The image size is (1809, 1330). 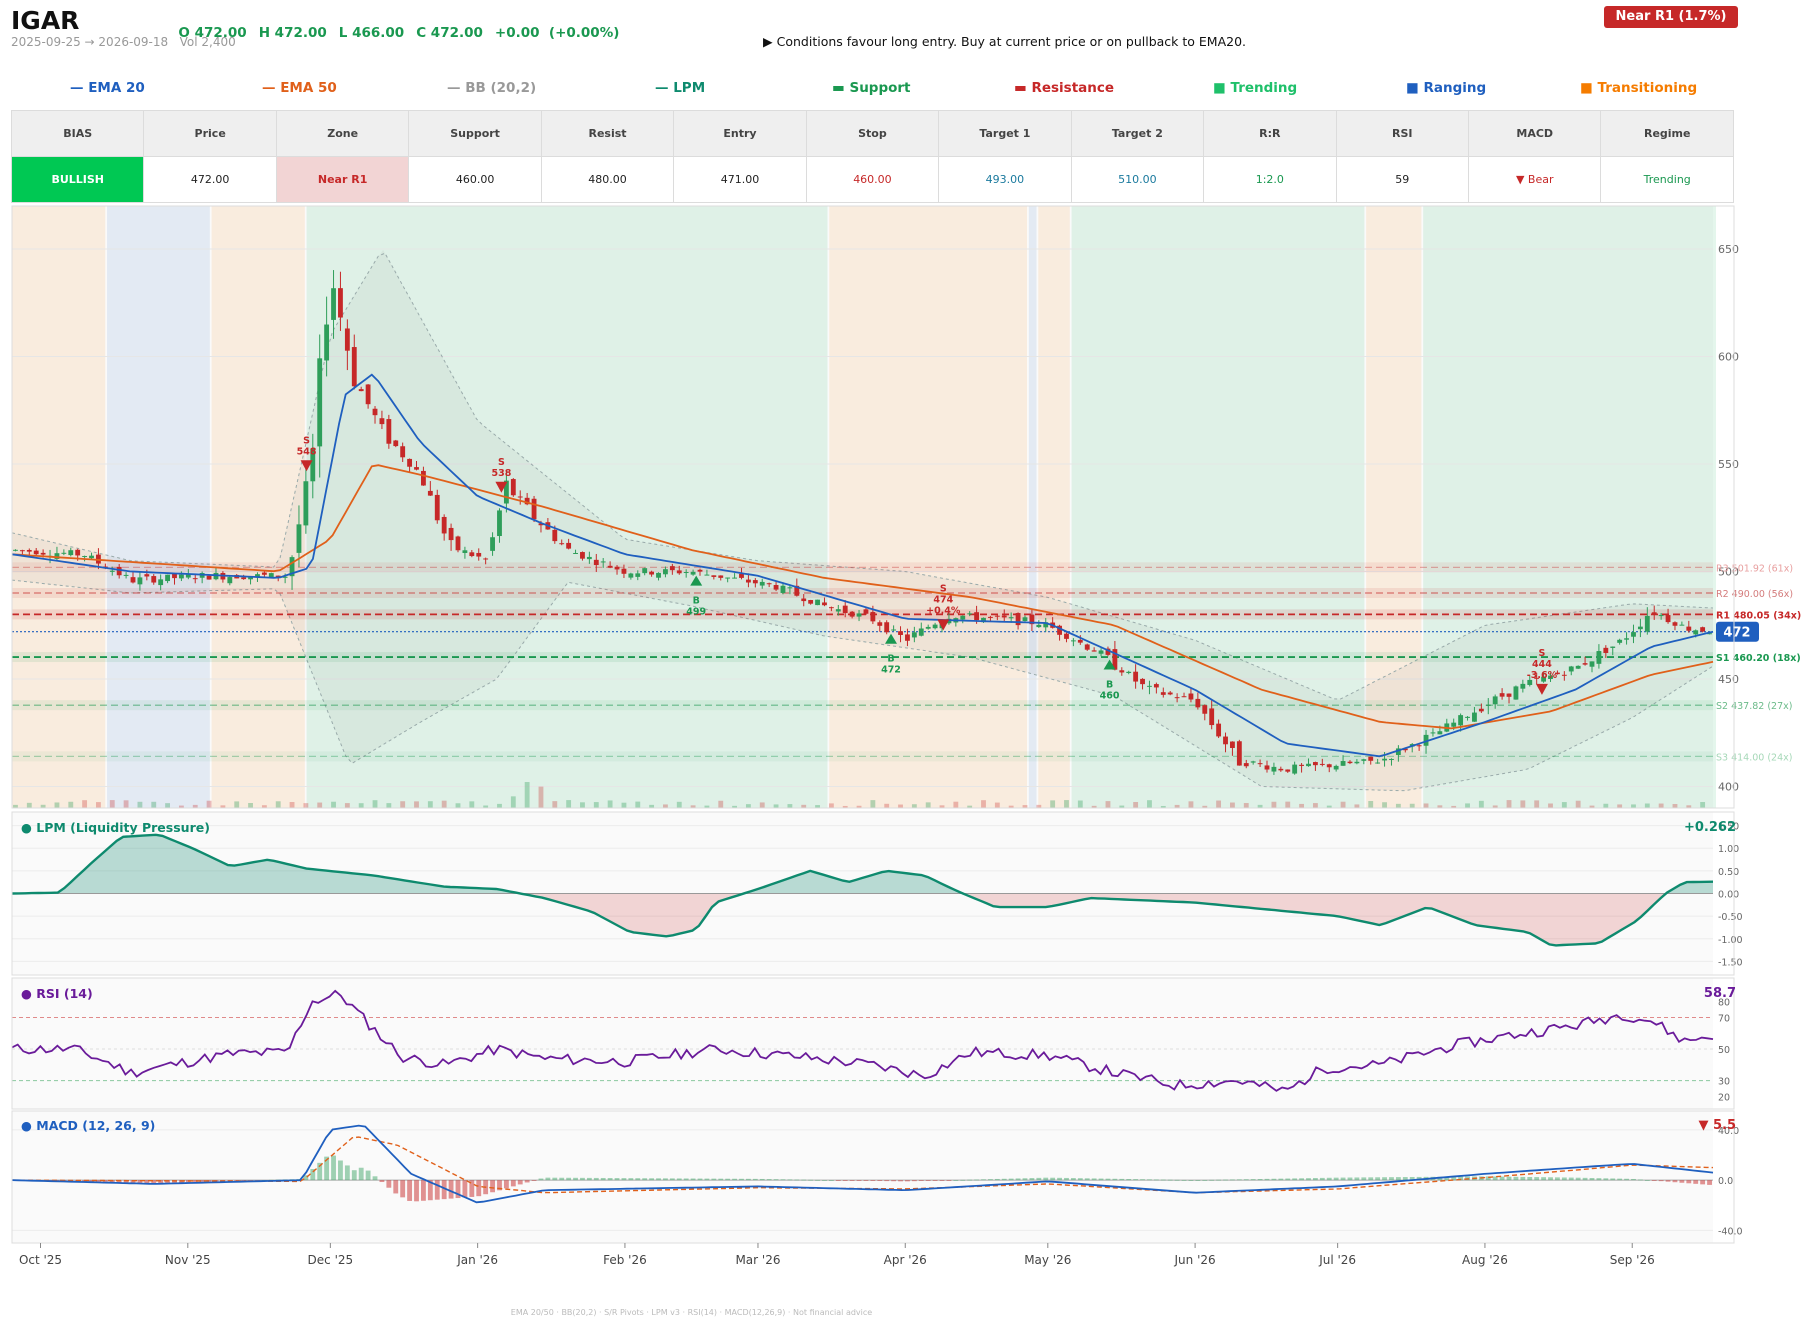 What do you see at coordinates (1758, 615) in the screenshot?
I see `level-label-r1: R1 480.05 (34x)` at bounding box center [1758, 615].